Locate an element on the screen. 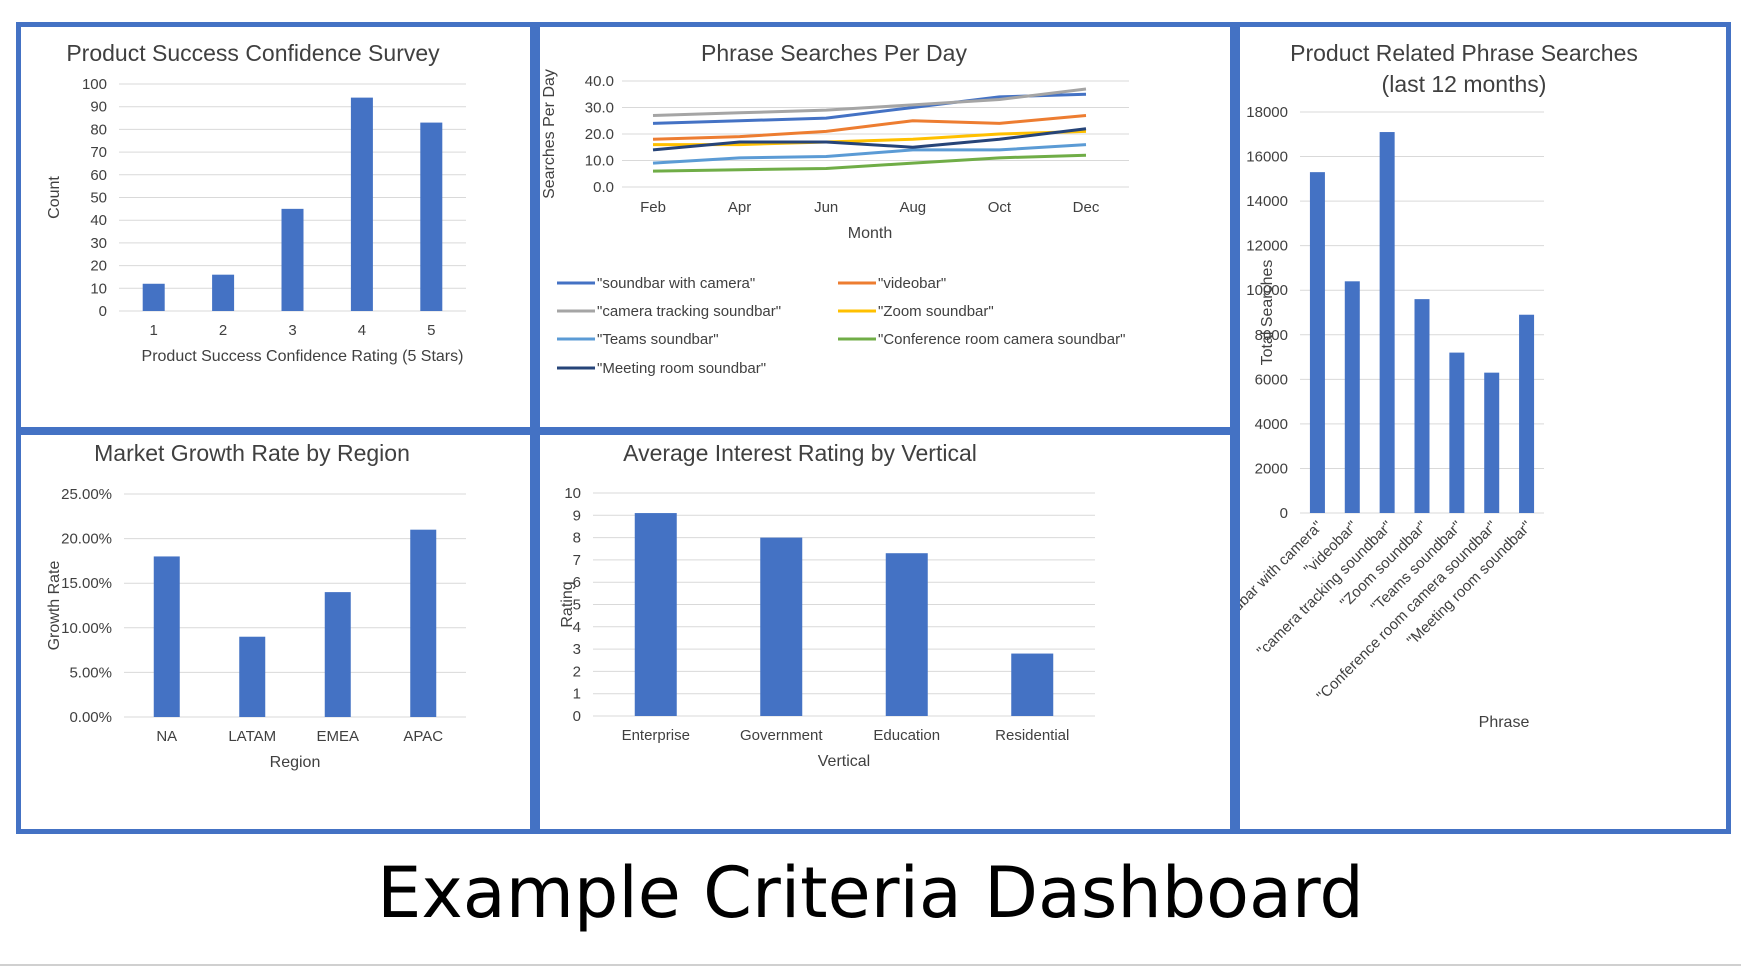 Image resolution: width=1741 pixels, height=968 pixels. x-tick-label: Oct is located at coordinates (1000, 207).